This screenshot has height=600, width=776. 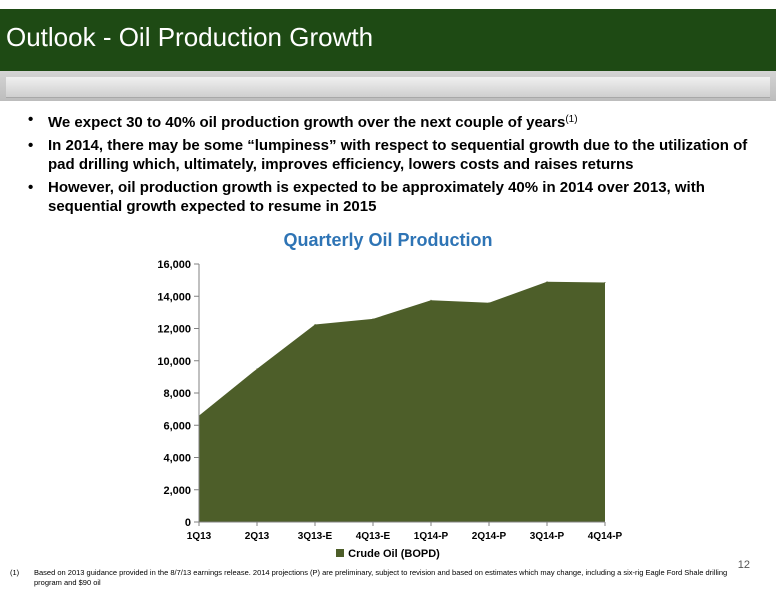 I want to click on x-tick-label: 4Q14-P, so click(x=605, y=536).